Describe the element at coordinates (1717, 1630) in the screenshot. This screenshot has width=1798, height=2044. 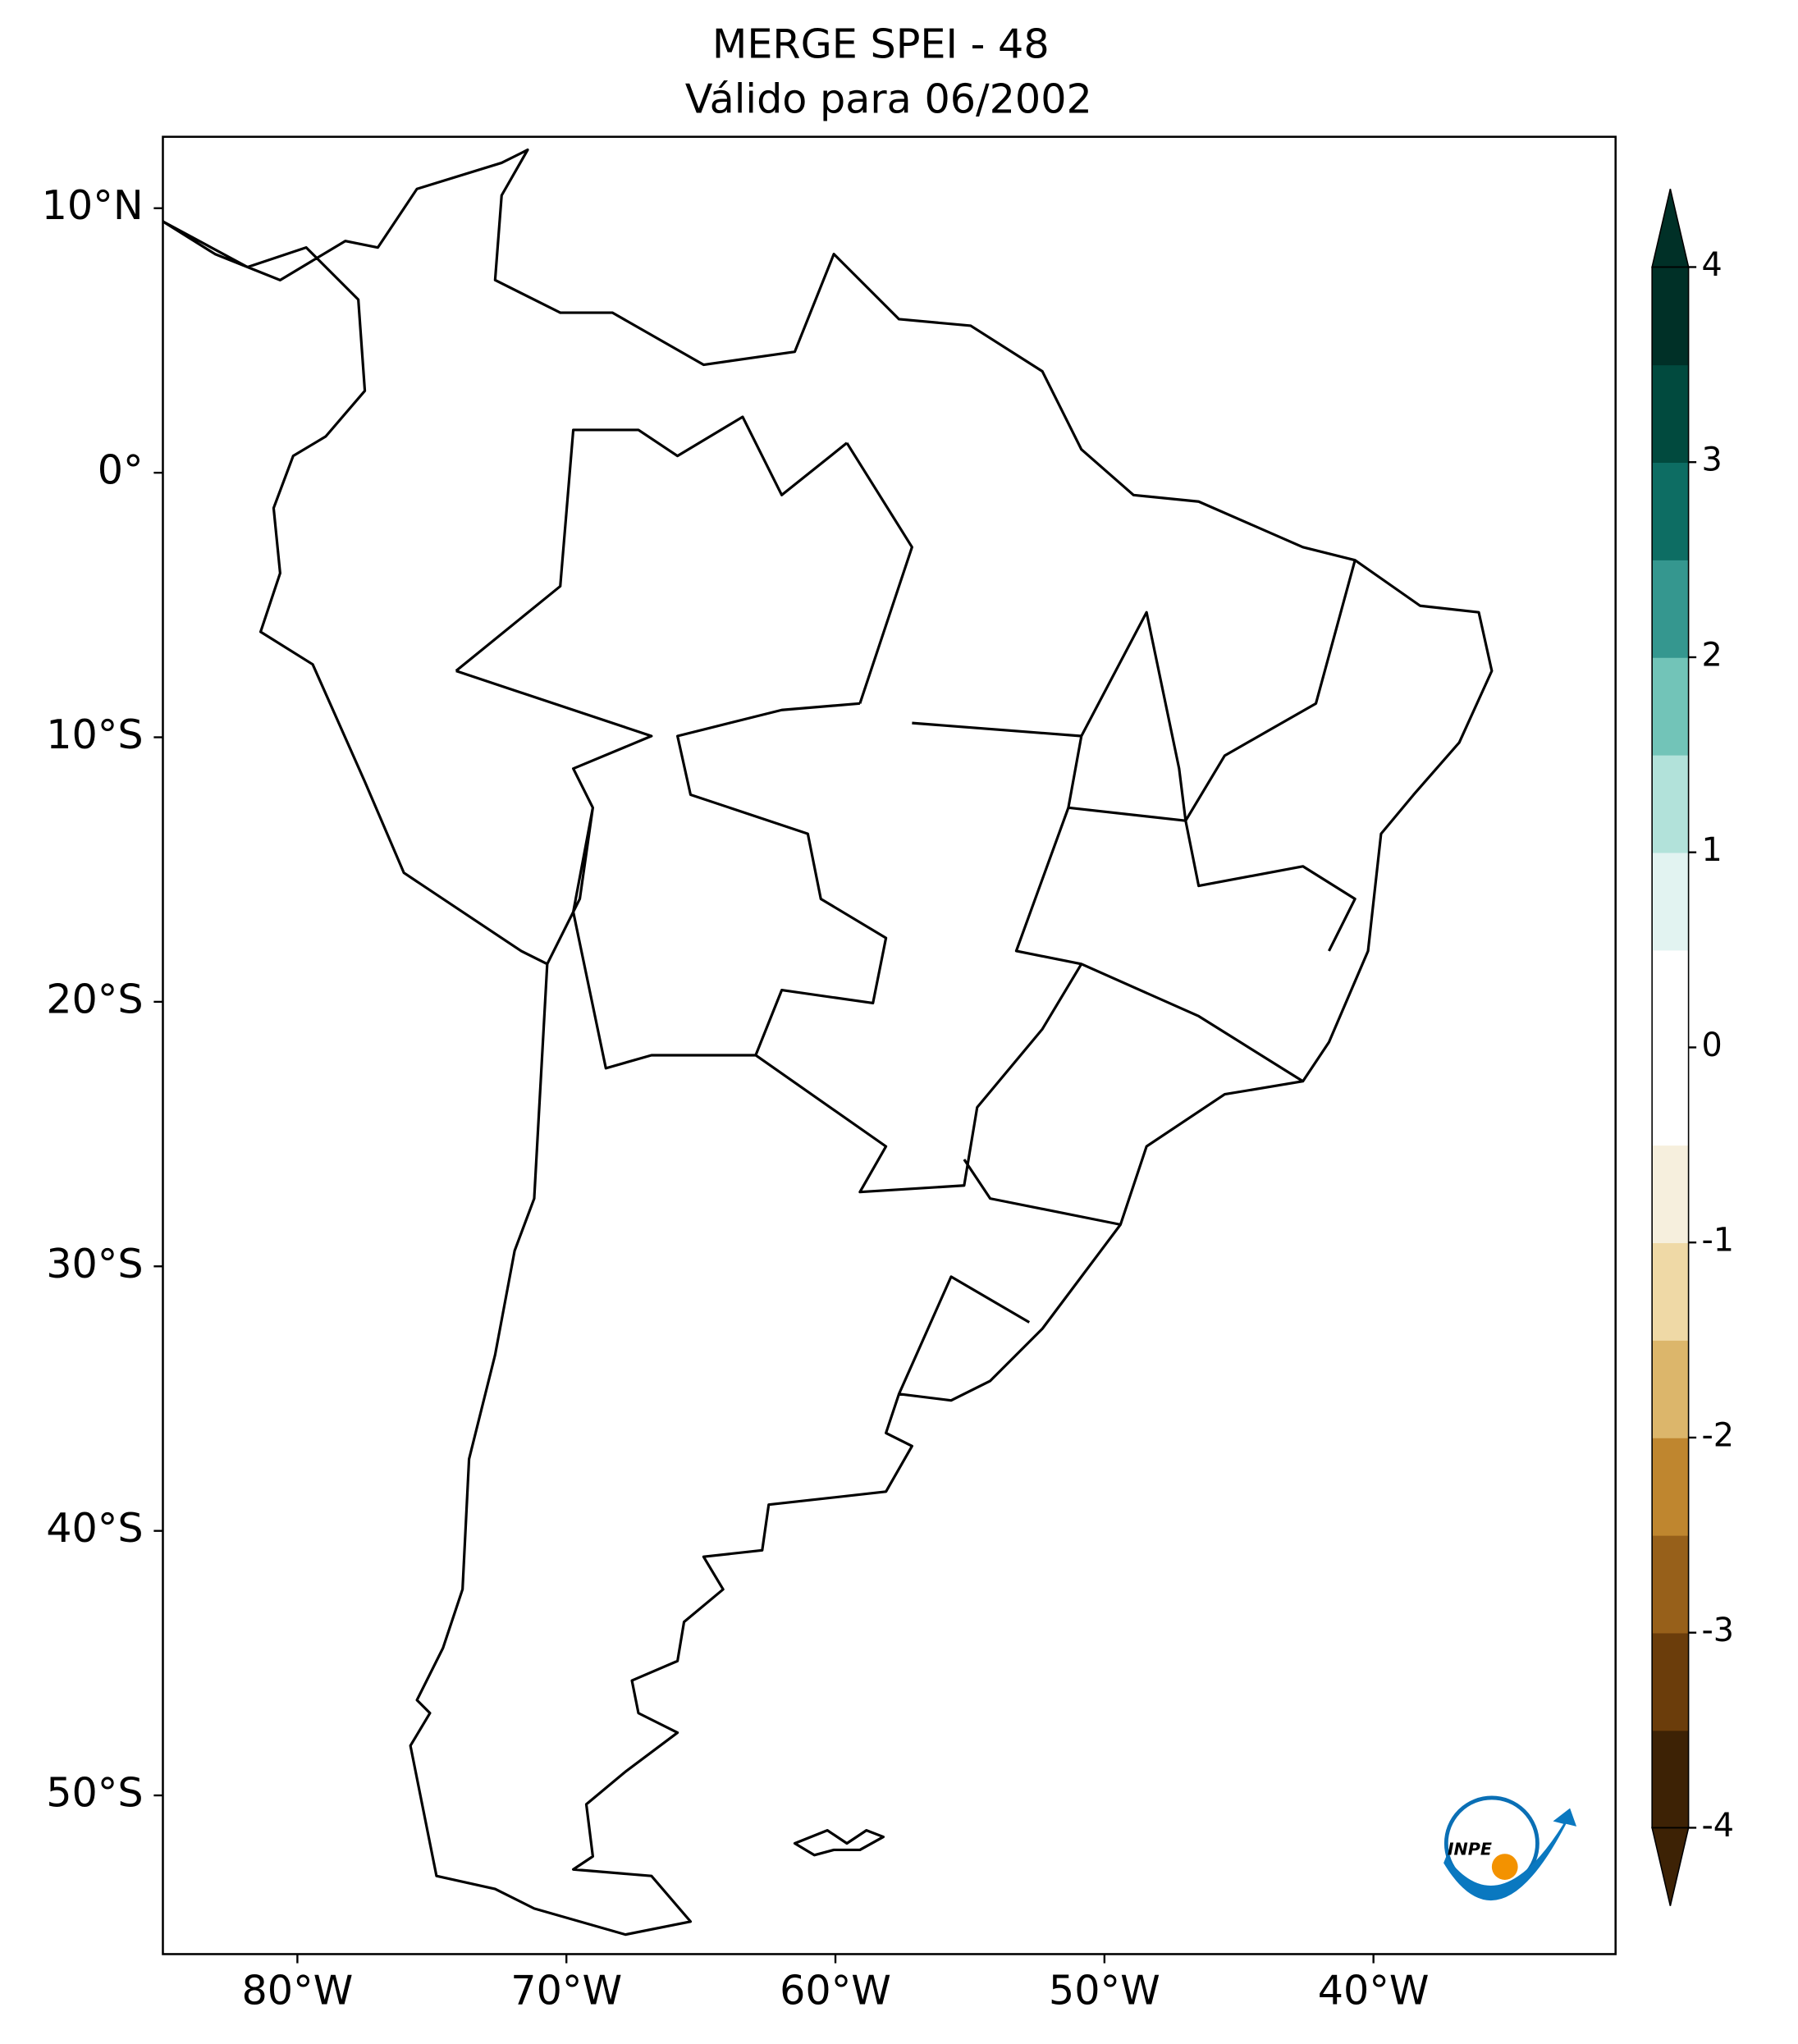
I see `colorbar-tick-label: -3` at that location.